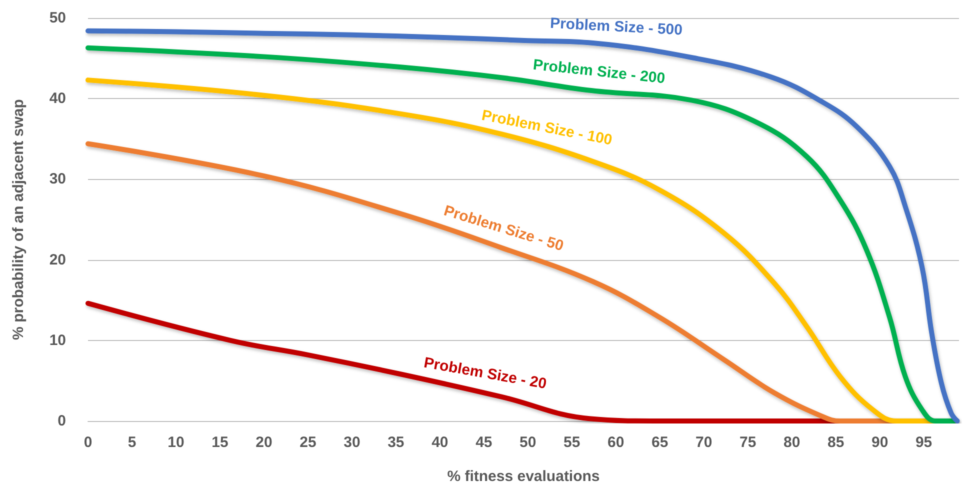 This screenshot has width=969, height=500. I want to click on x-tick-label: 65, so click(660, 442).